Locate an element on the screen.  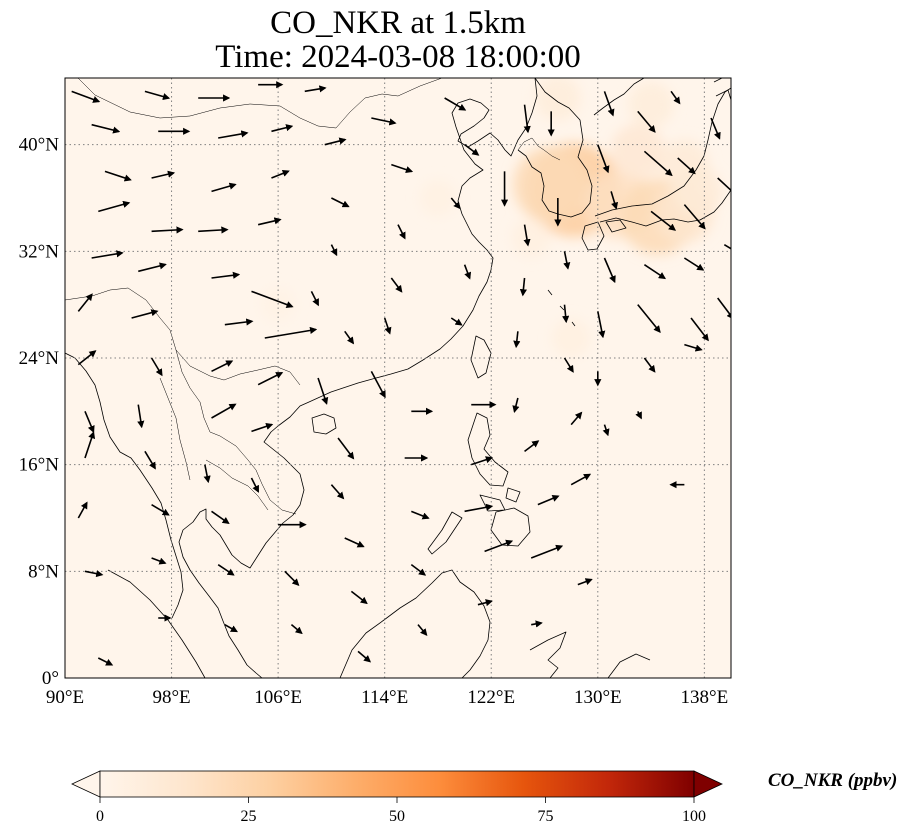
colorbar-title: CO_NKR (ppbv) is located at coordinates (833, 780).